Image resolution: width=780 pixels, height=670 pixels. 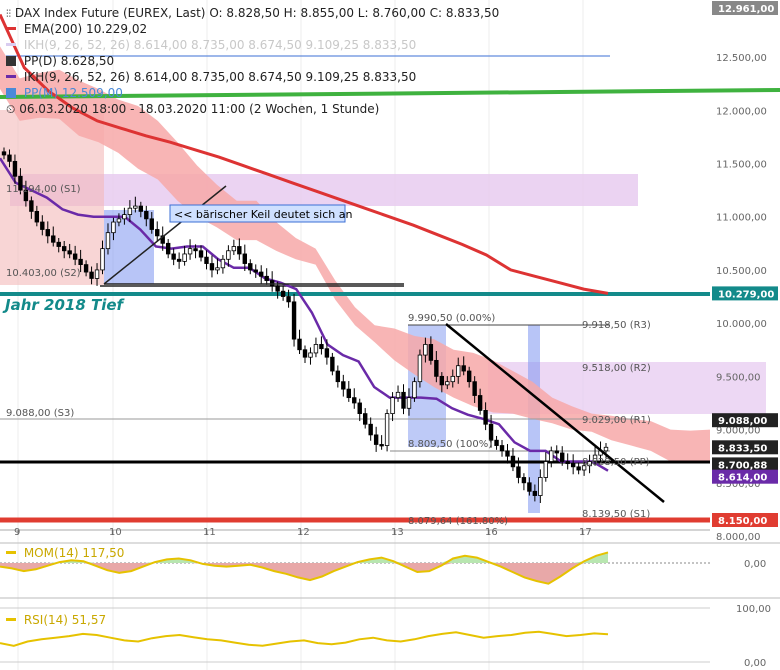 I want to click on y-tick-label: 8.000,00, so click(x=738, y=537).